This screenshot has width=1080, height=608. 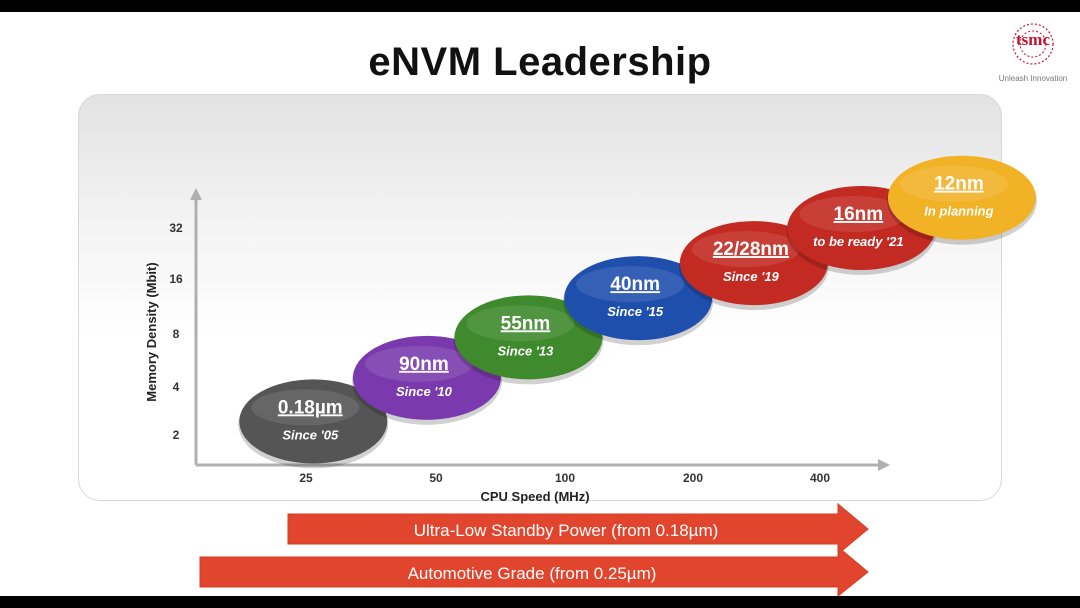 I want to click on x-tick-label: 50, so click(x=436, y=478).